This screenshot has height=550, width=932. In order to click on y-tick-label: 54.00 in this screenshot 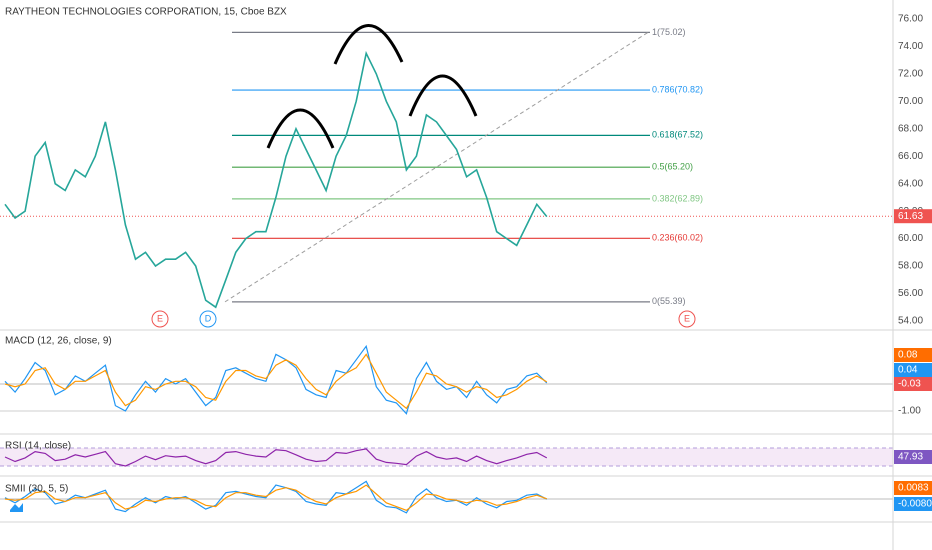, I will do `click(910, 321)`.